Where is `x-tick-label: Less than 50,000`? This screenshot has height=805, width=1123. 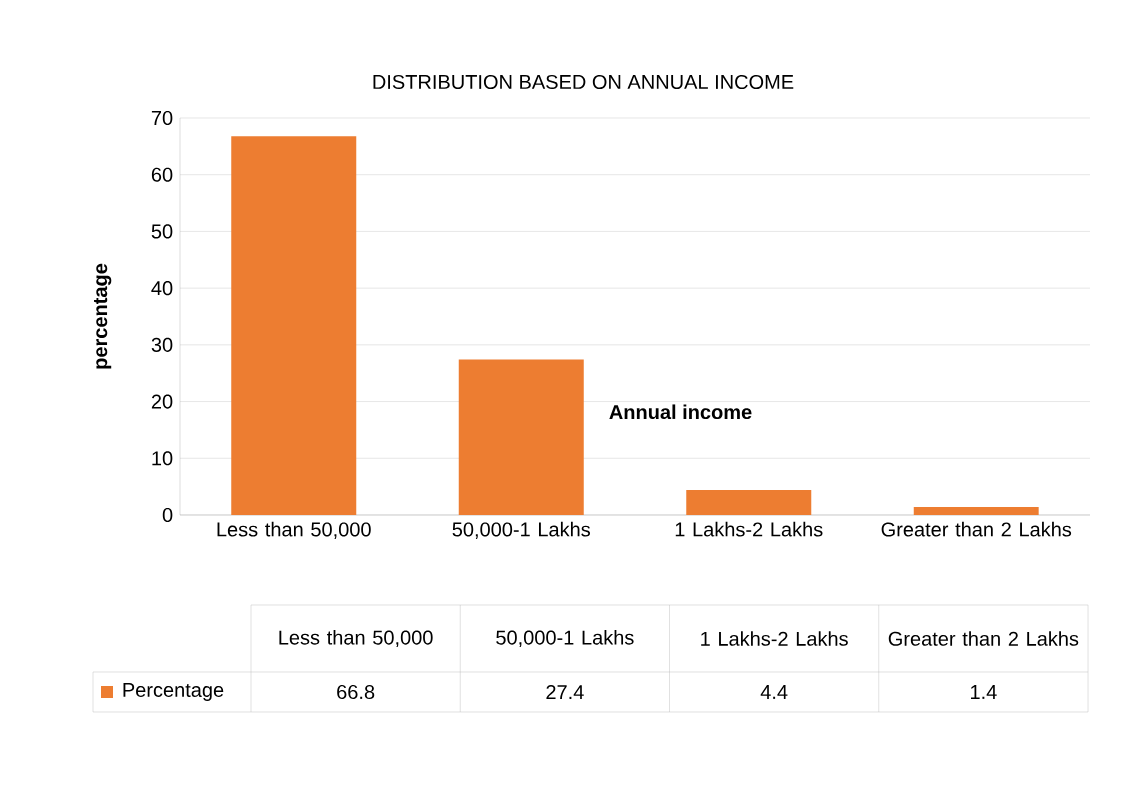
x-tick-label: Less than 50,000 is located at coordinates (294, 530).